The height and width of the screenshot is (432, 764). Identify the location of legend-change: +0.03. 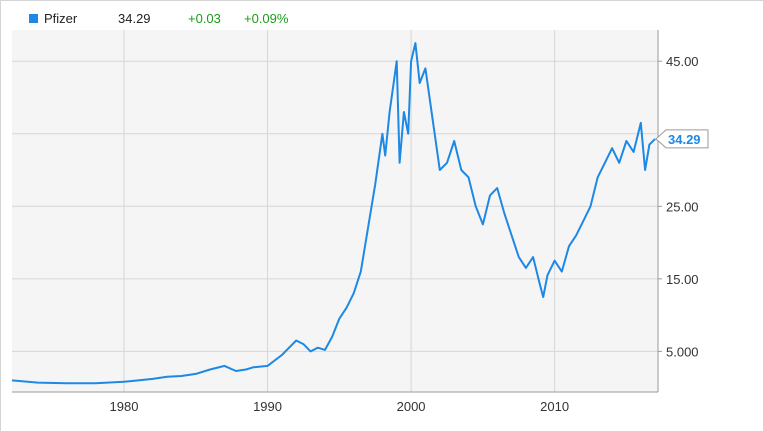
(204, 18).